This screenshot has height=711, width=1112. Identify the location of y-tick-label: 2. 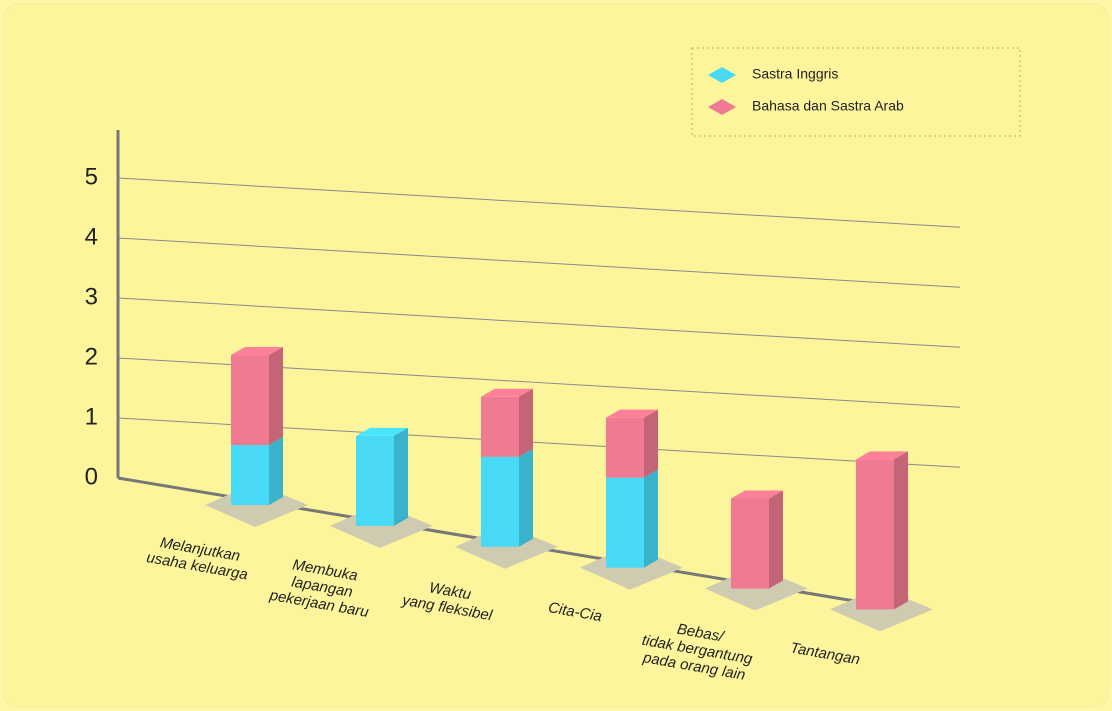
(91, 356).